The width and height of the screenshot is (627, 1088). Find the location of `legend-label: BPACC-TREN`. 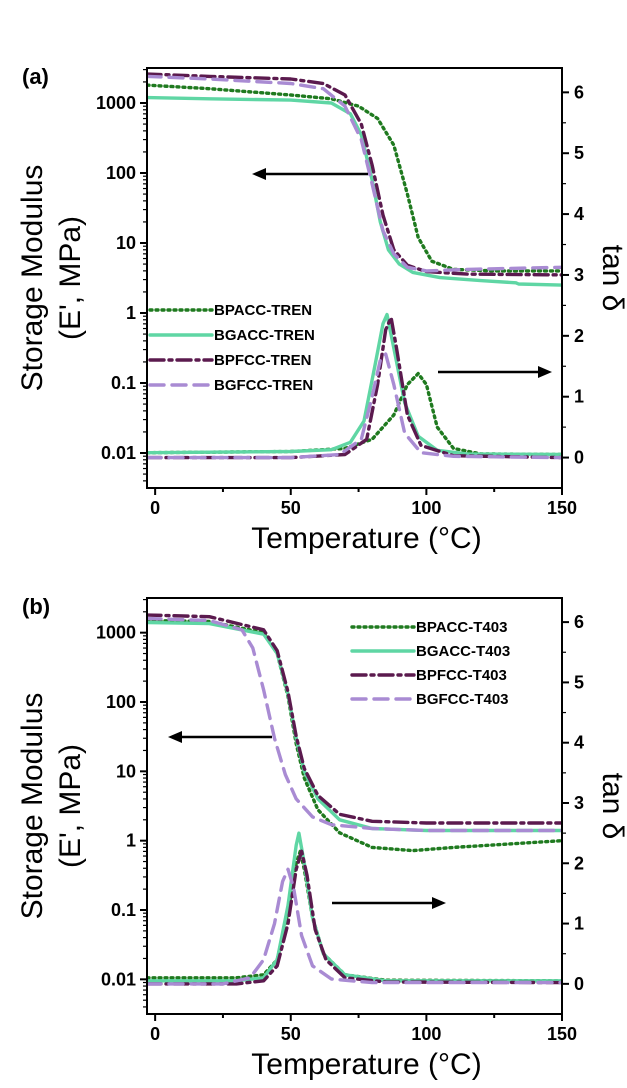

legend-label: BPACC-TREN is located at coordinates (263, 310).